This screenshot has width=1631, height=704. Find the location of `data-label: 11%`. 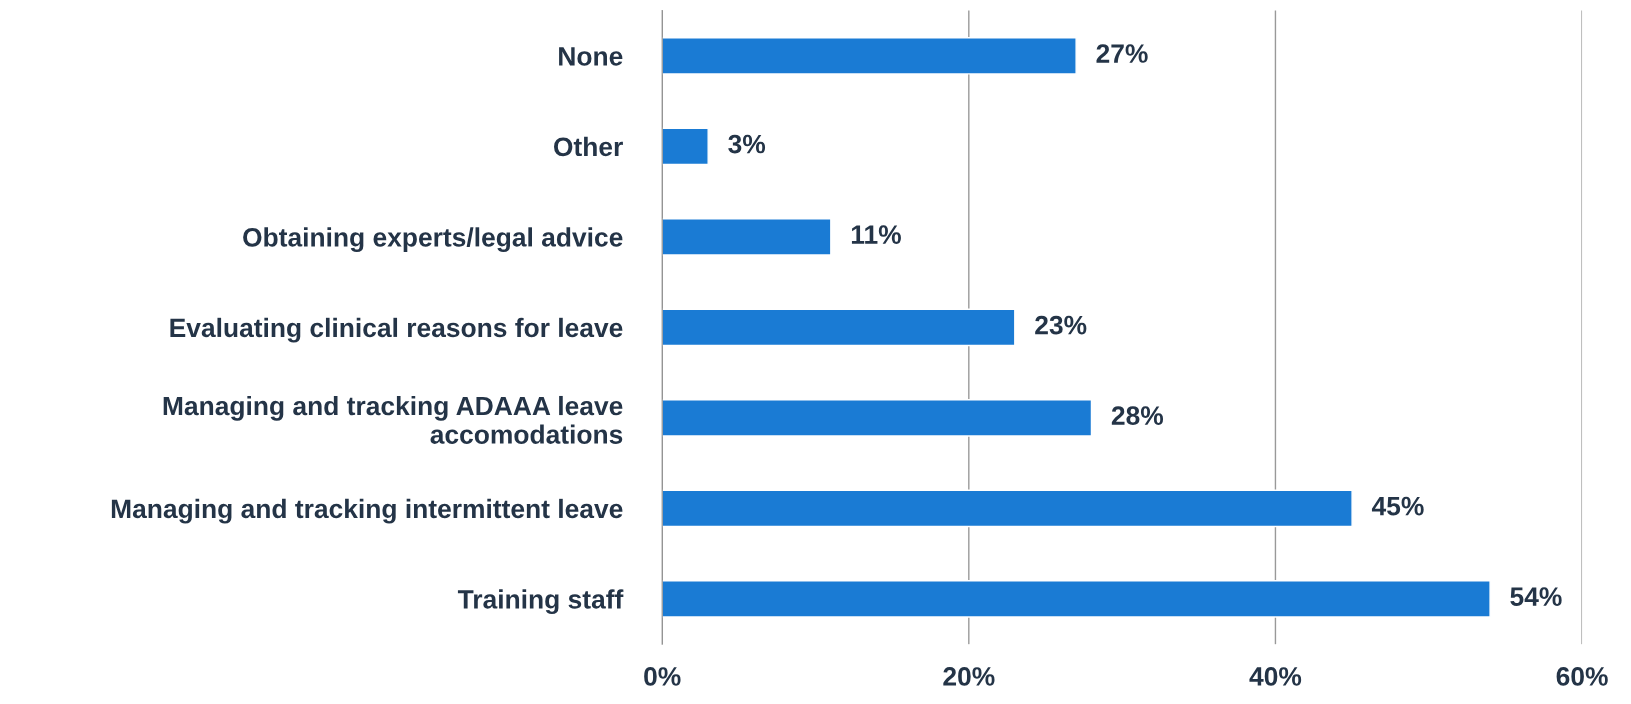

data-label: 11% is located at coordinates (876, 234).